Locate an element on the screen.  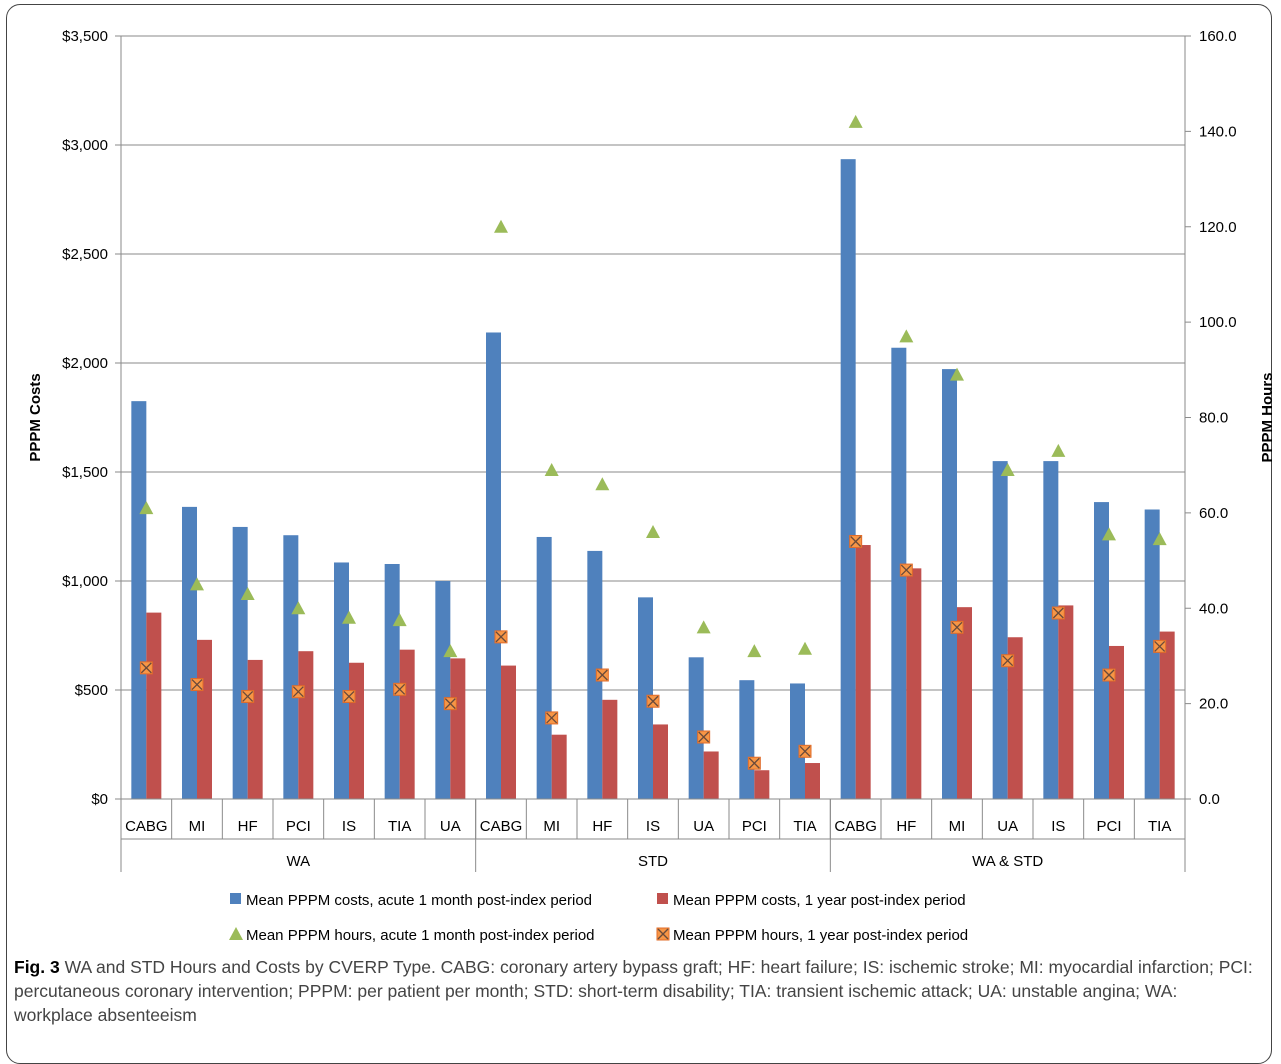
right-tick-label: 120.0 is located at coordinates (1218, 227).